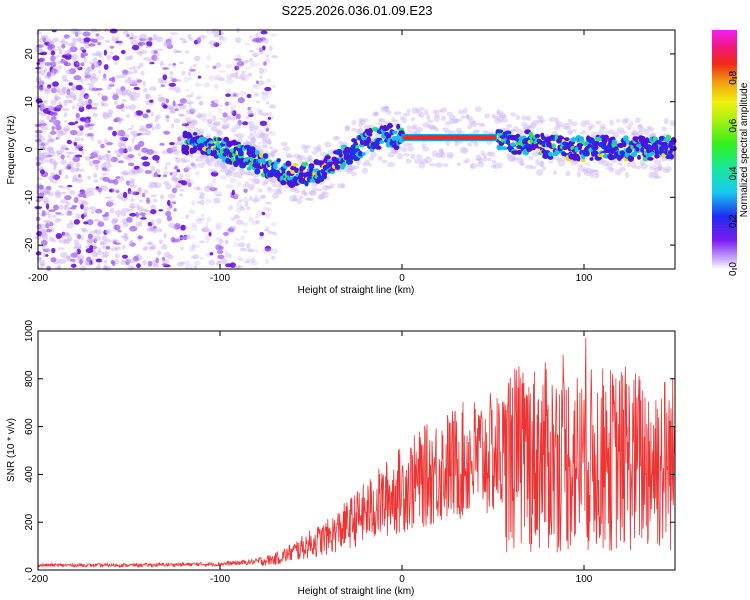 This screenshot has width=750, height=600. I want to click on snr-x-tick-label: 0, so click(402, 579).